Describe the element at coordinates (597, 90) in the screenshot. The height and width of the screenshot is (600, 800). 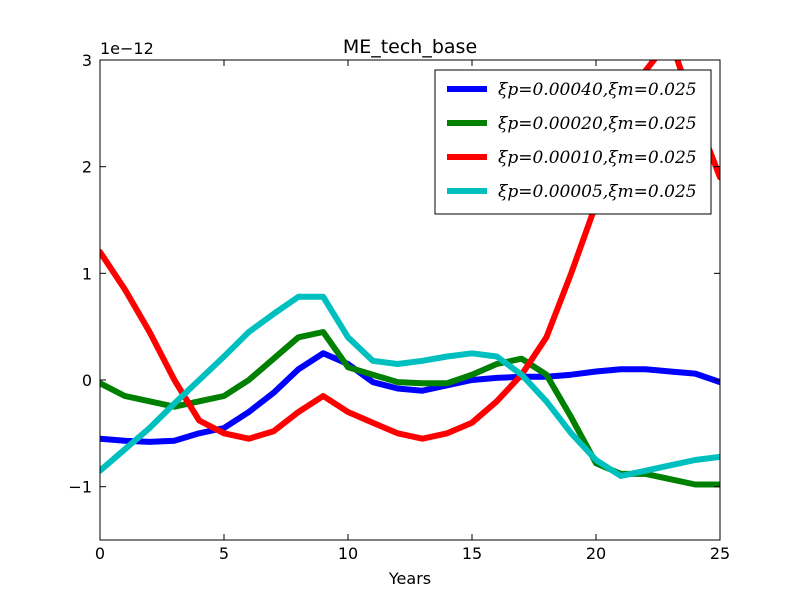
I see `legend-label-1: ξp=0.00040,ξm=0.025` at that location.